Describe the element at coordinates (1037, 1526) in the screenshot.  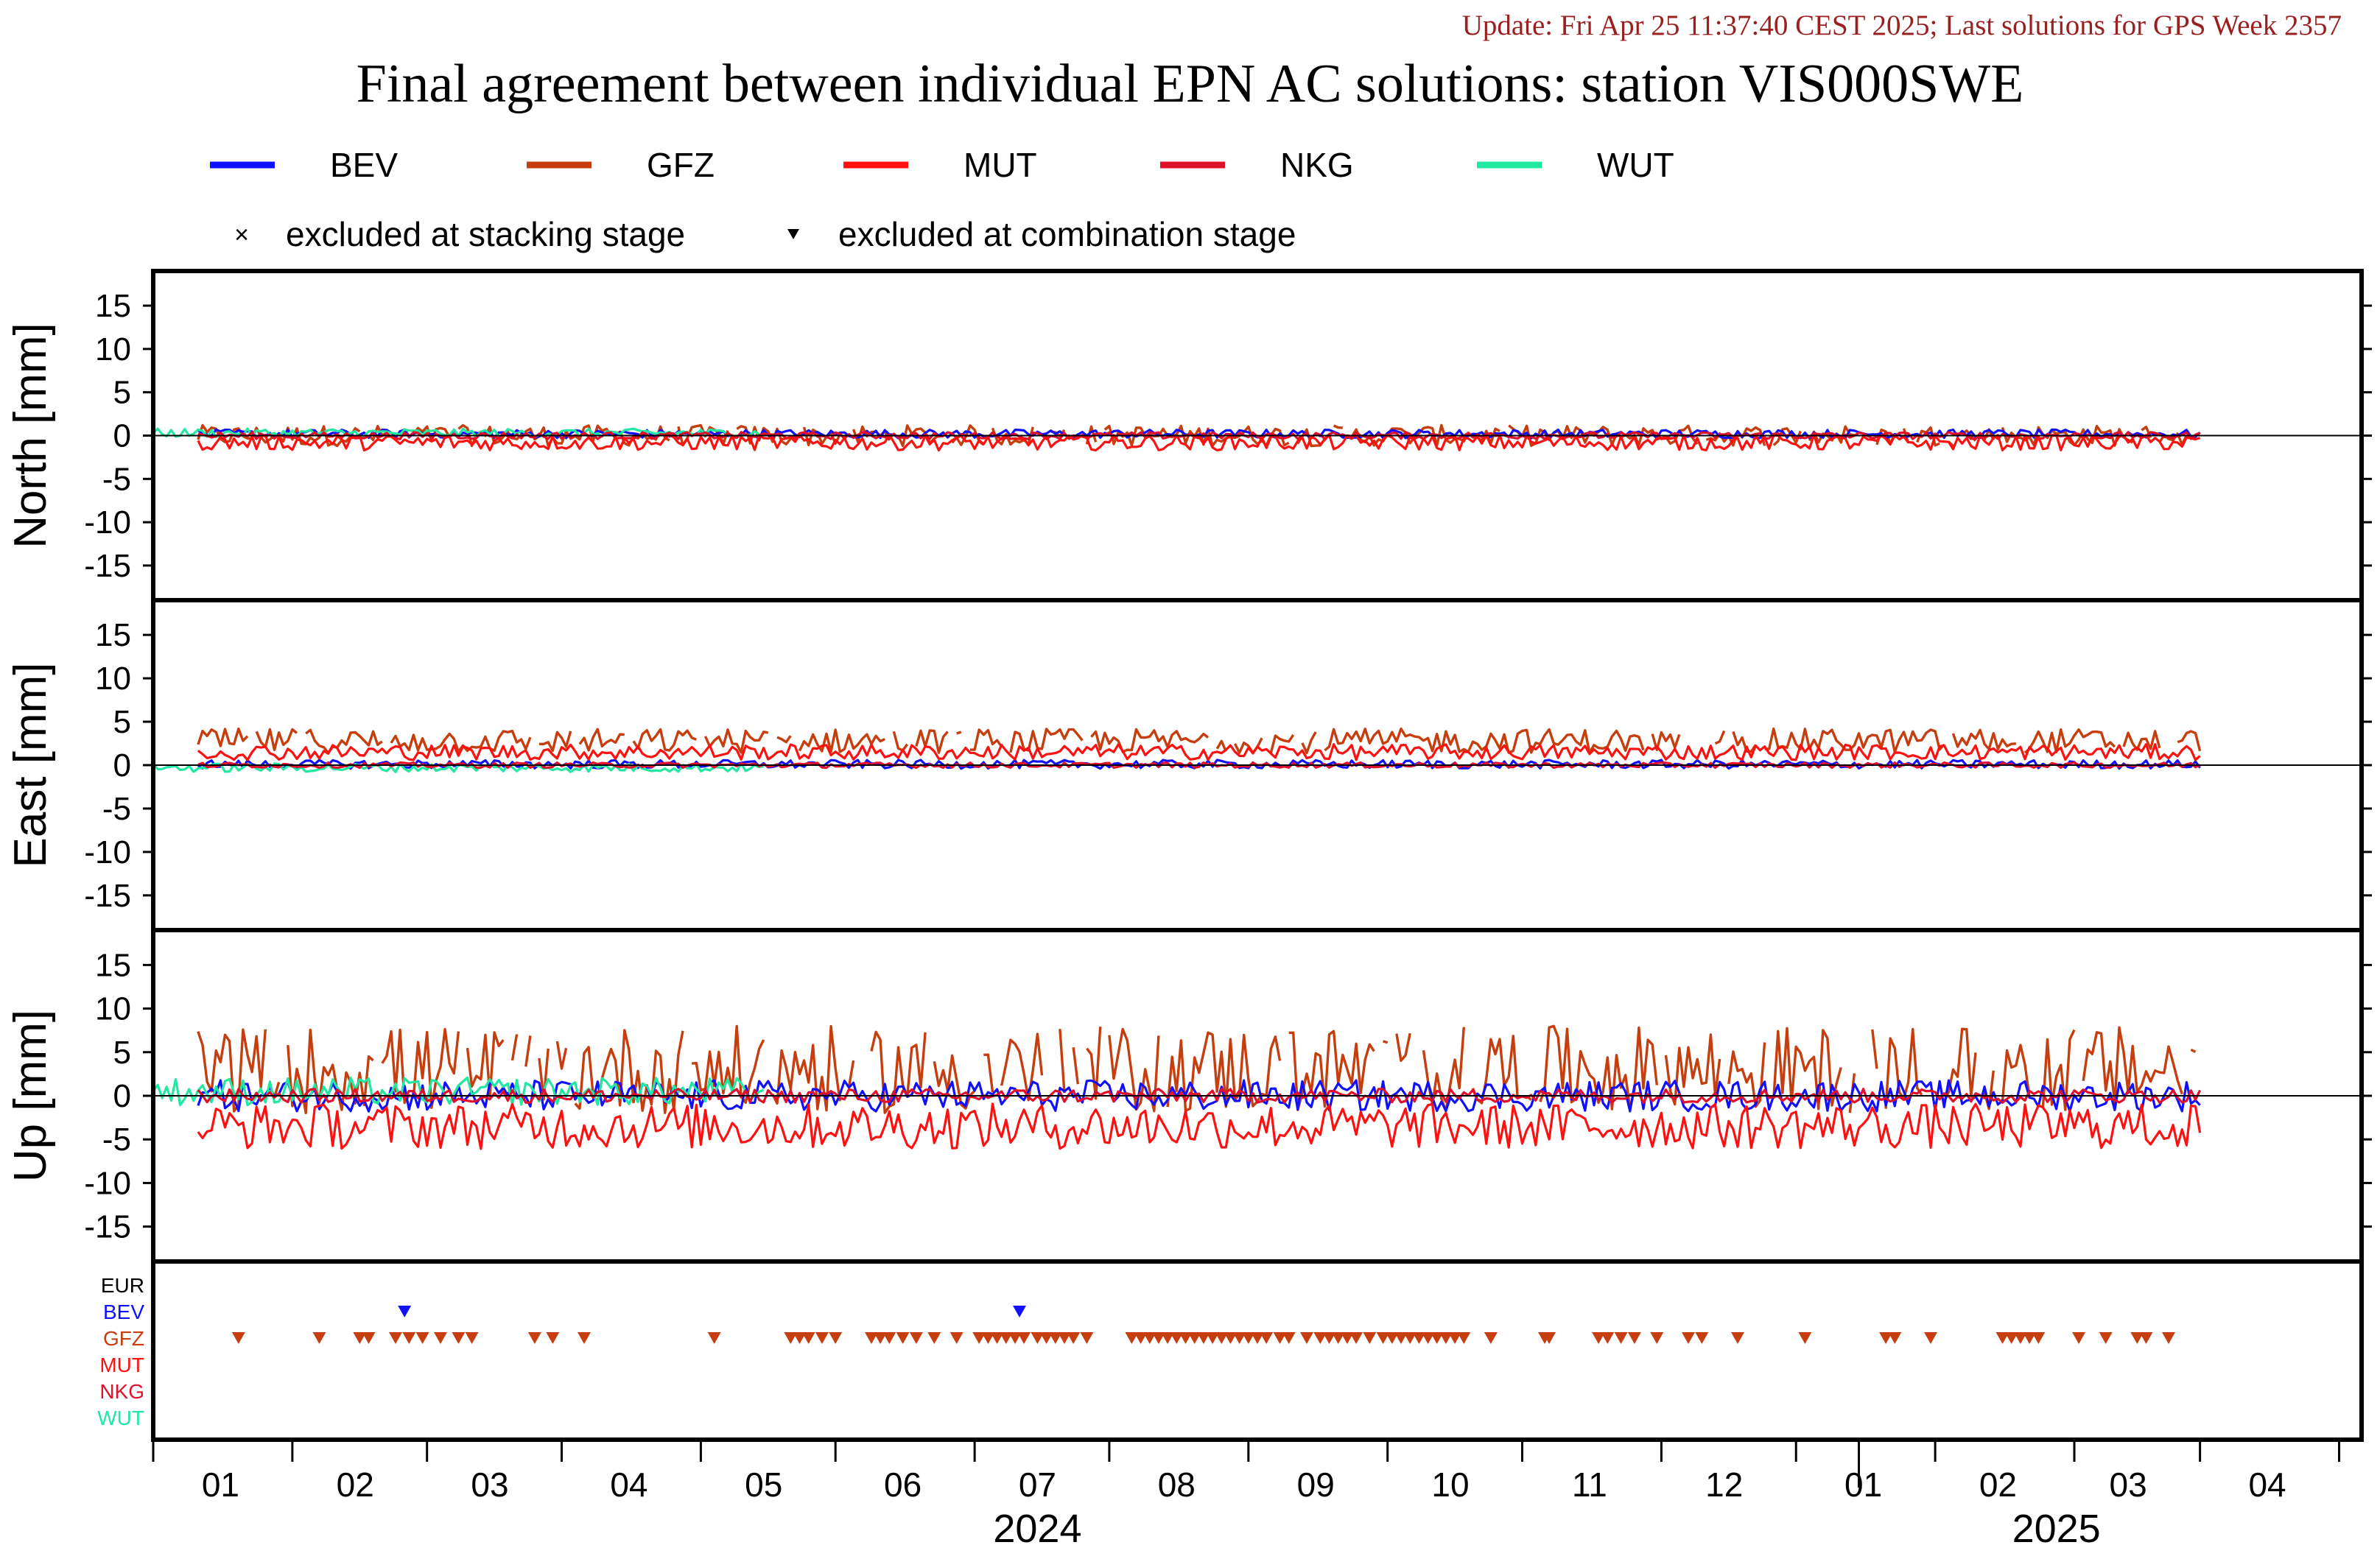
I see `x-year-label: 2024` at that location.